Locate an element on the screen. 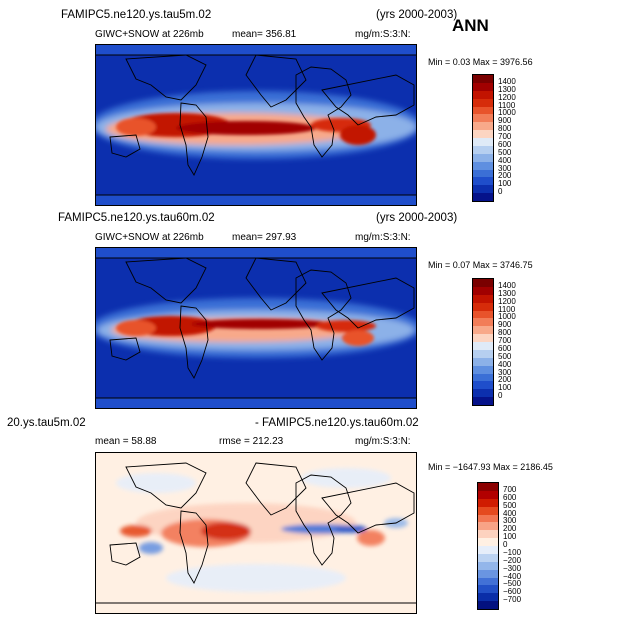  colorbar-tick-label: −200 is located at coordinates (512, 560).